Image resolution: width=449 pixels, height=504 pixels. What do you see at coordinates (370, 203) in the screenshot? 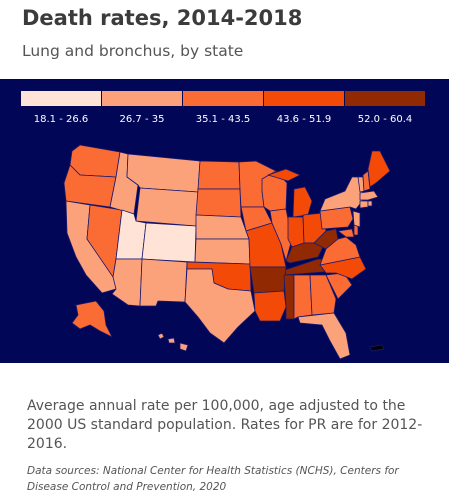
I see `state-ri` at bounding box center [370, 203].